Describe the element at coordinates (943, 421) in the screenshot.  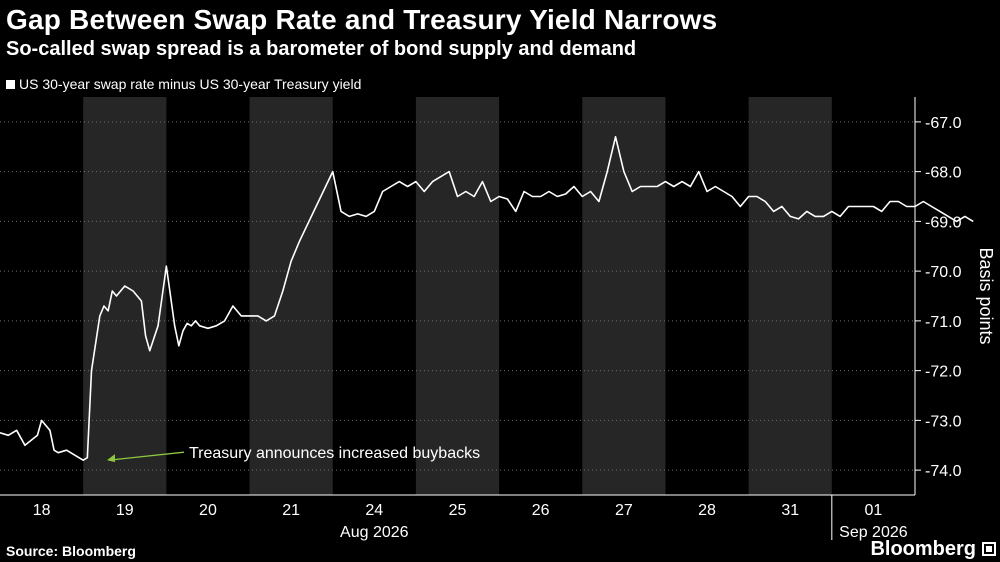
I see `y-tick-label: -73.0` at that location.